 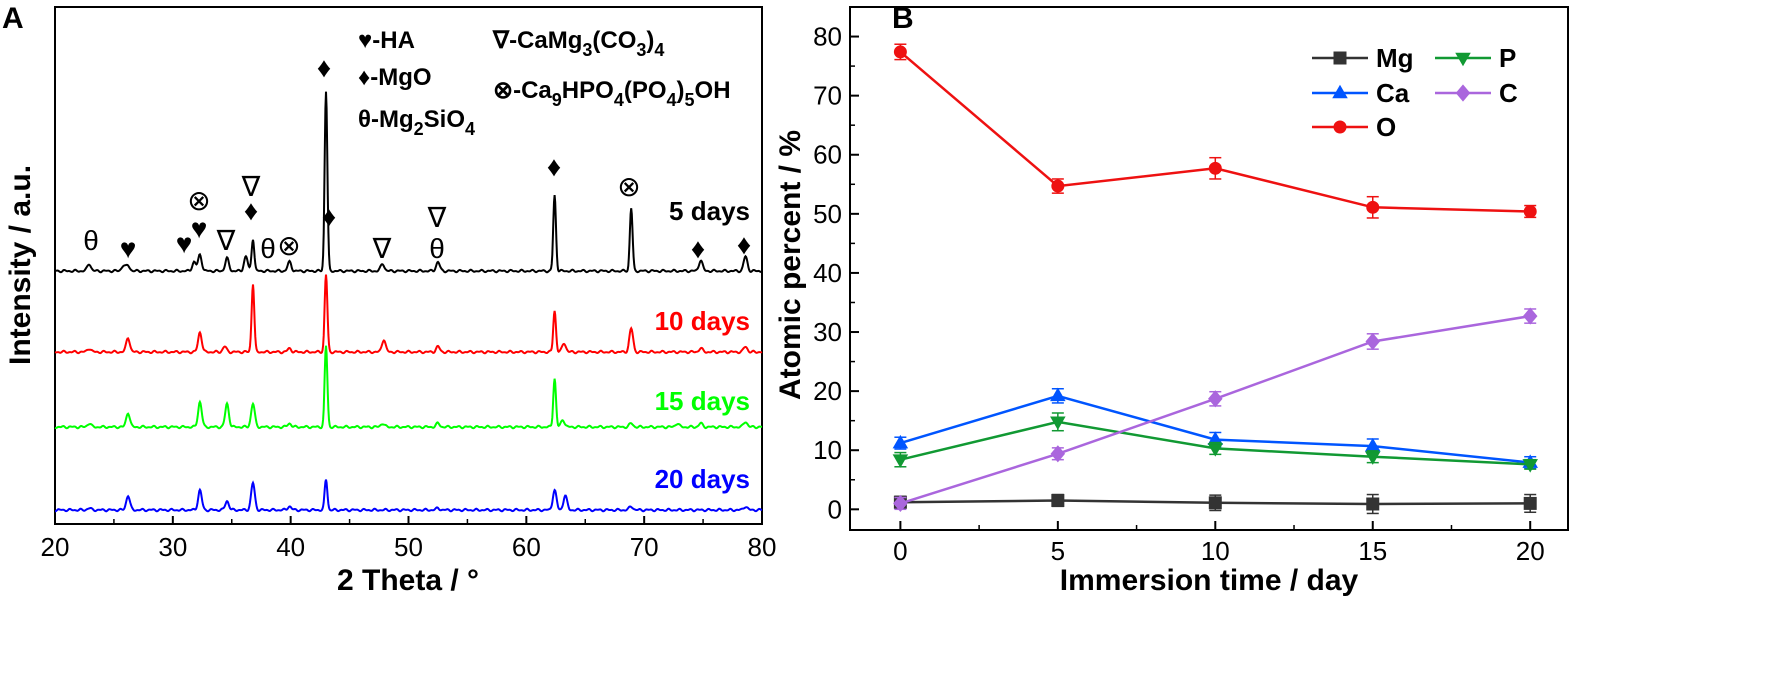 I want to click on xrd-series-label-10-days: 10 days, so click(x=702, y=321).